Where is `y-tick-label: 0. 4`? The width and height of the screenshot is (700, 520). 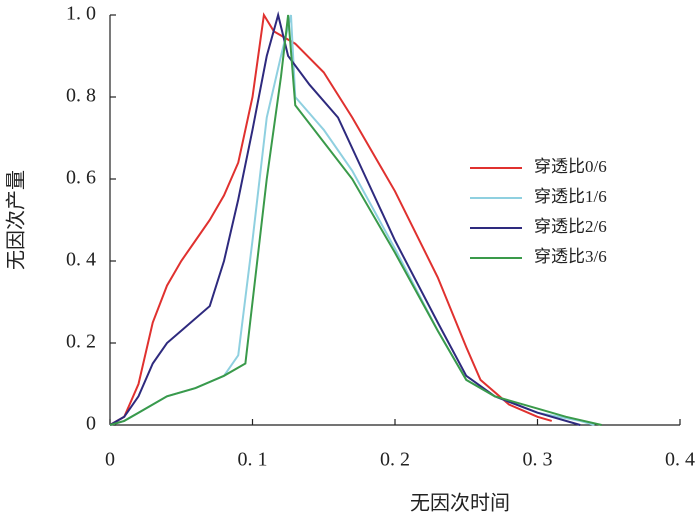
y-tick-label: 0. 4 is located at coordinates (81, 260).